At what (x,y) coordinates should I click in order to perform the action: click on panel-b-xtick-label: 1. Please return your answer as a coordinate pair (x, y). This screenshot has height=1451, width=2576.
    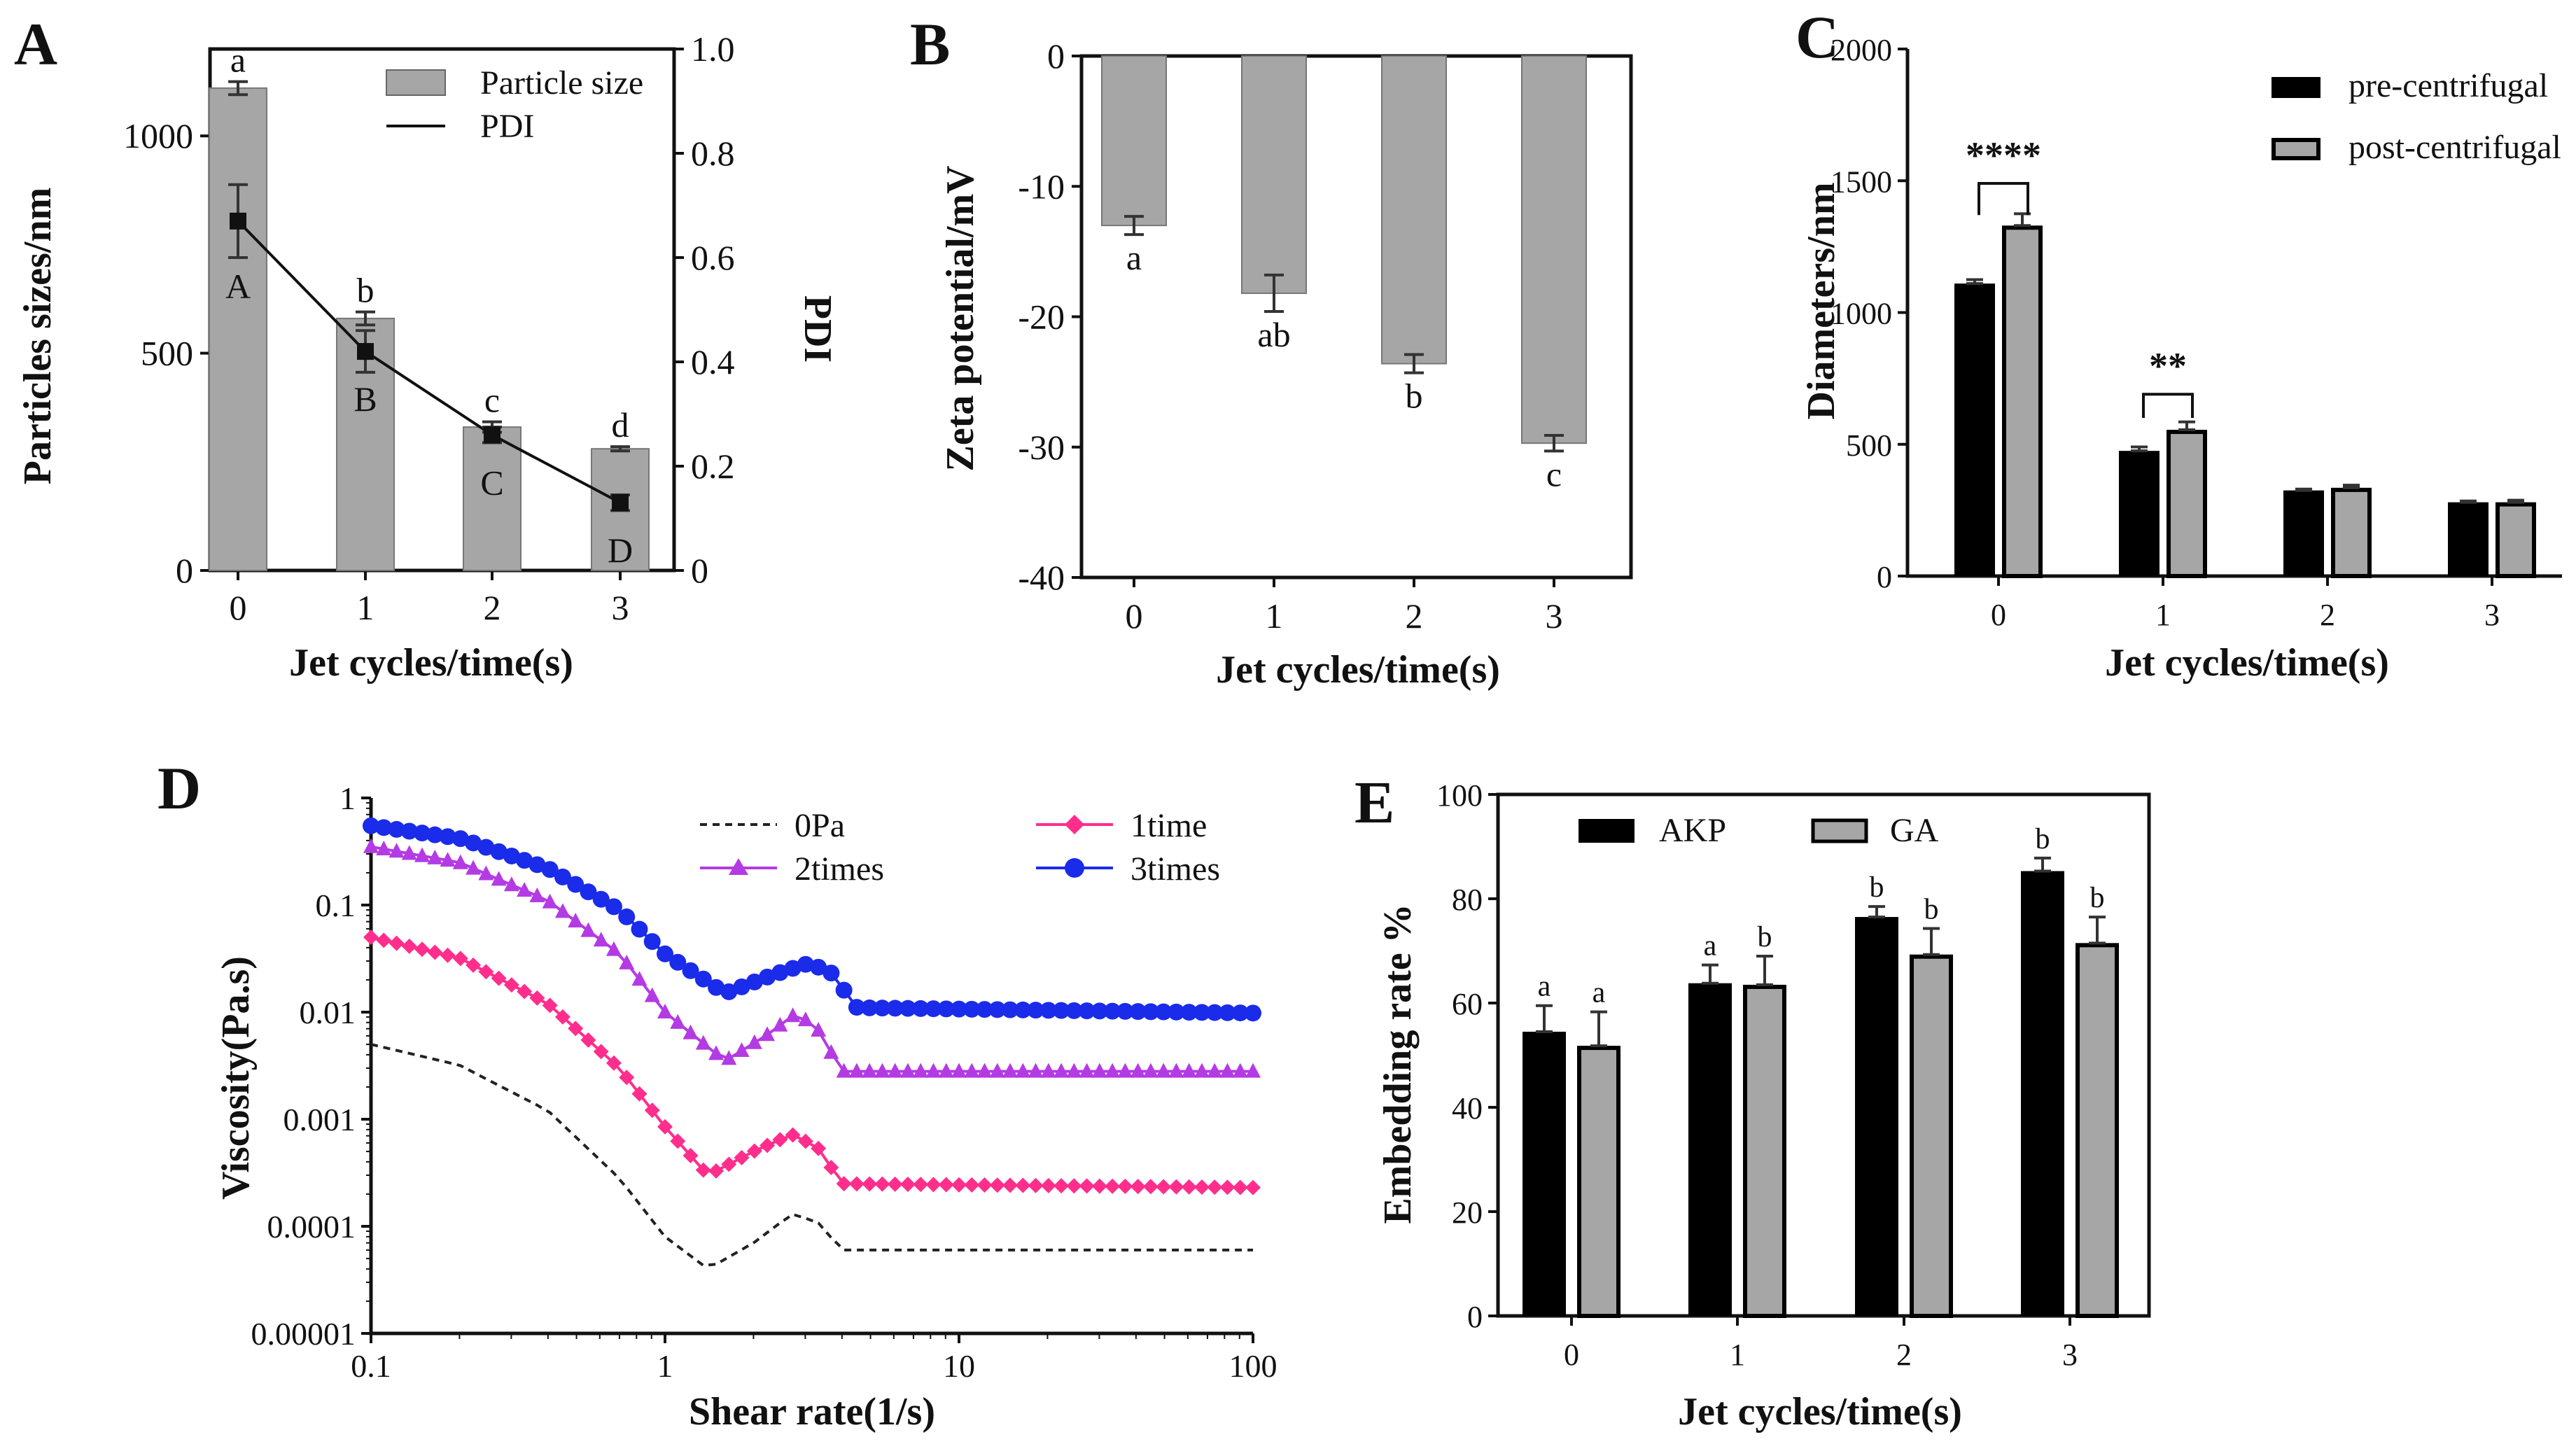
    Looking at the image, I should click on (1274, 616).